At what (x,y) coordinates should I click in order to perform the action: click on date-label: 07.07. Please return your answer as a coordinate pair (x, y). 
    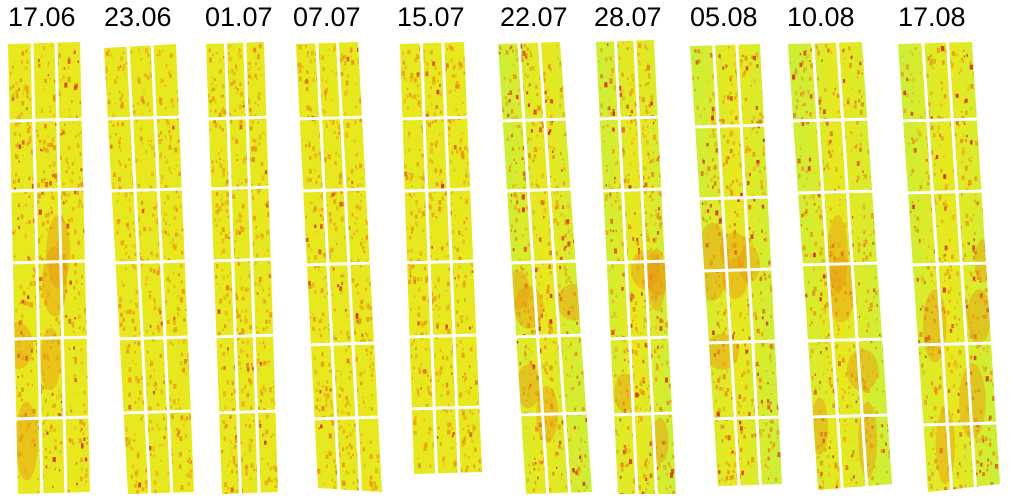
    Looking at the image, I should click on (327, 17).